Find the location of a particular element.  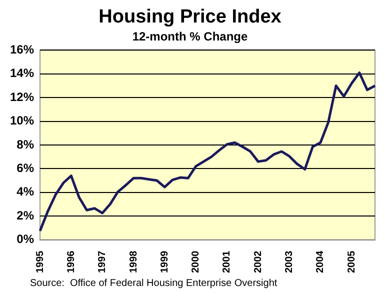

y-tick-label: 12% is located at coordinates (22, 97).